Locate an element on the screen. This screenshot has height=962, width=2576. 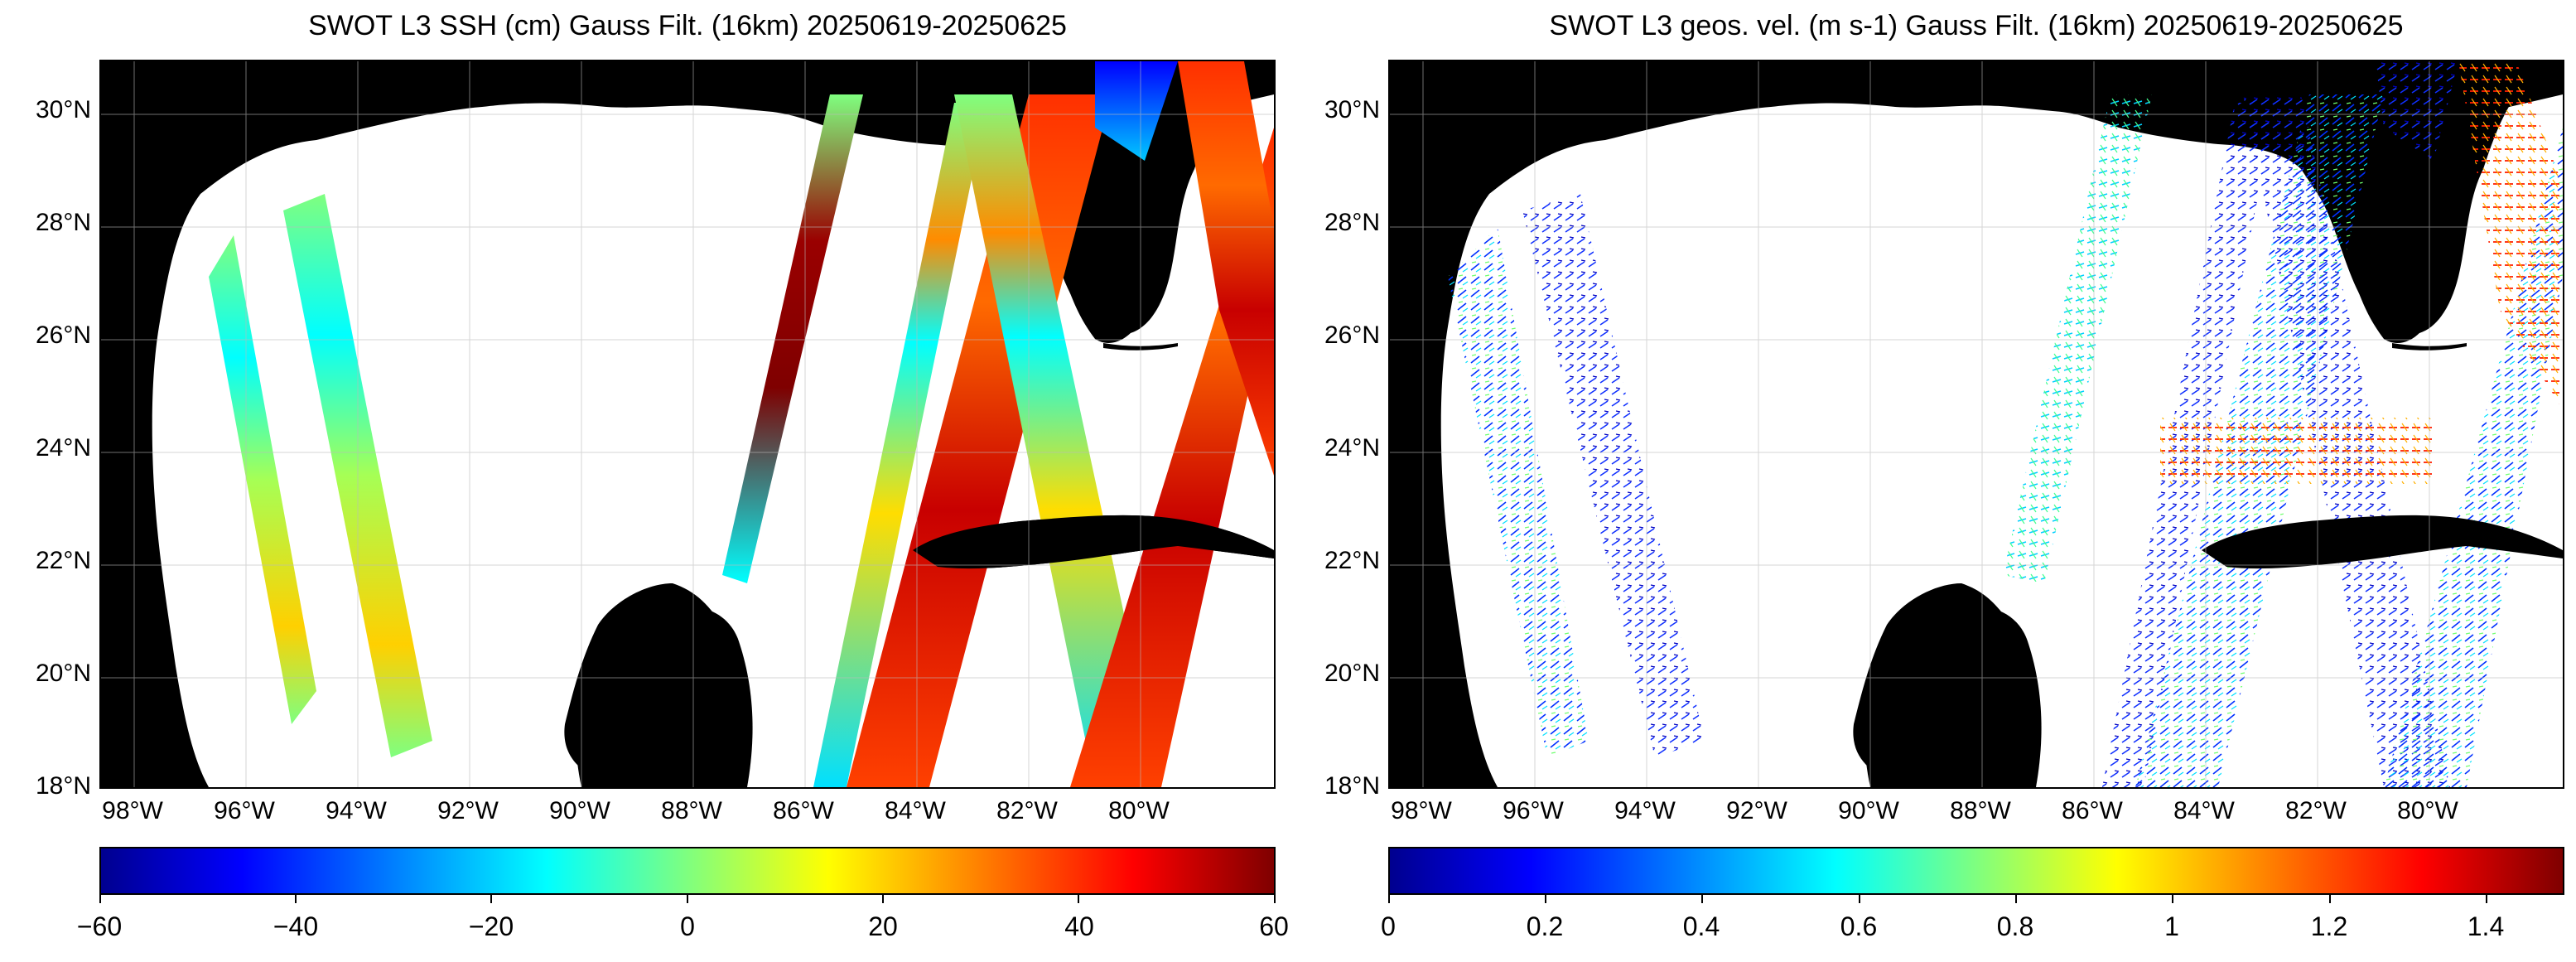
right-lat-24: 24°N is located at coordinates (1352, 448).